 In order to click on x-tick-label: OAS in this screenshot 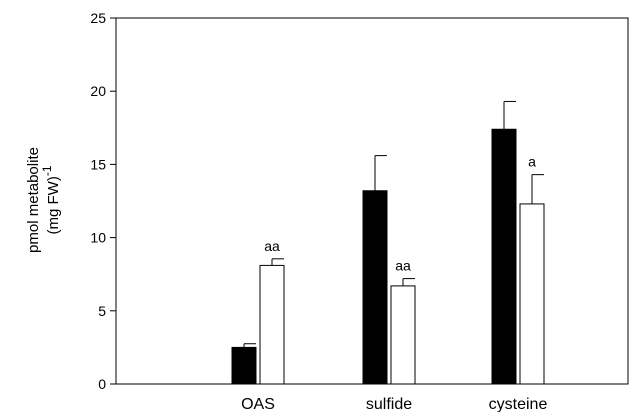, I will do `click(258, 404)`.